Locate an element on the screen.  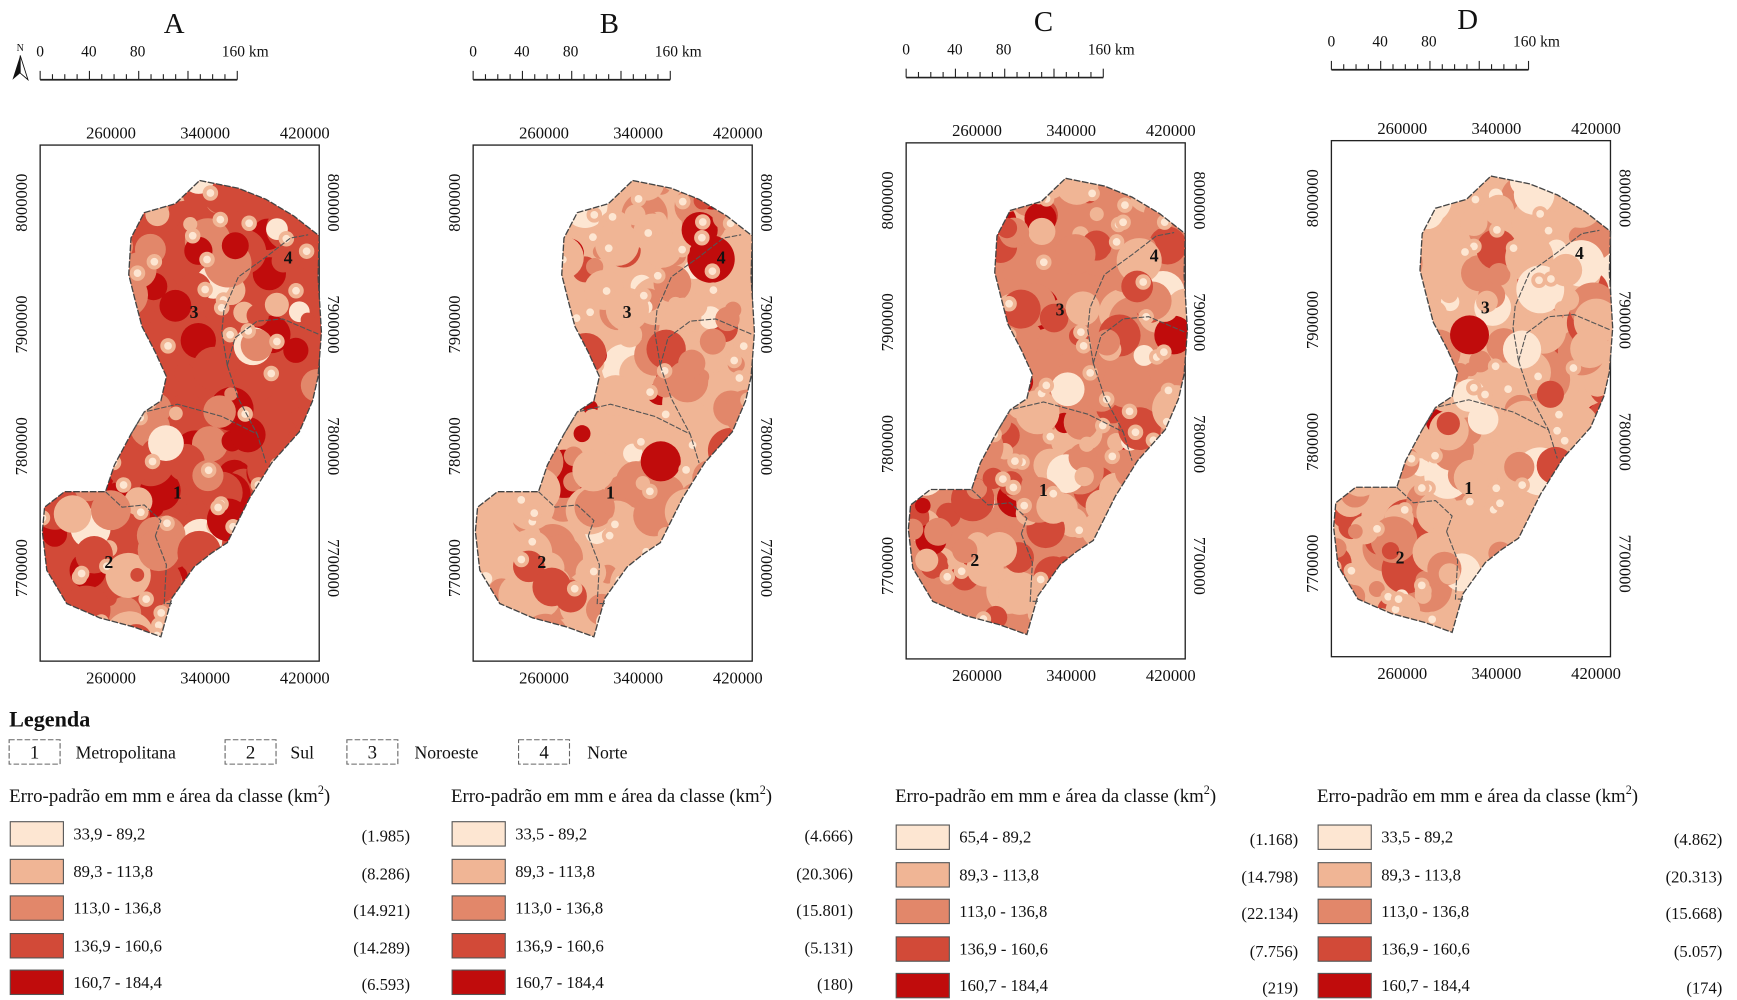
class-range: 33,9 - 89,2 is located at coordinates (109, 833).